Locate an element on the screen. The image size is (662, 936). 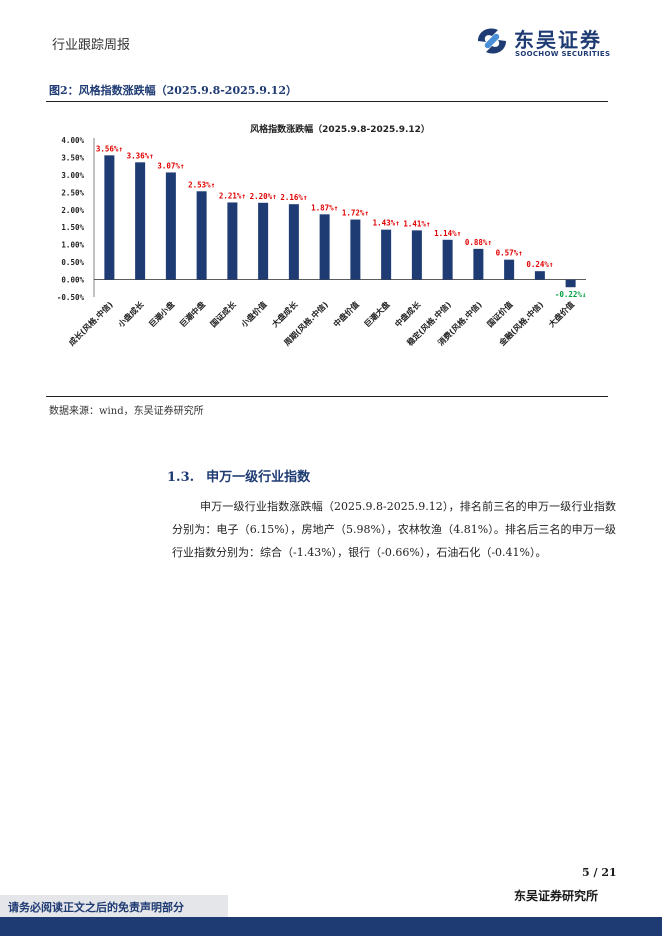
data-label: 1.41%↑ is located at coordinates (416, 223).